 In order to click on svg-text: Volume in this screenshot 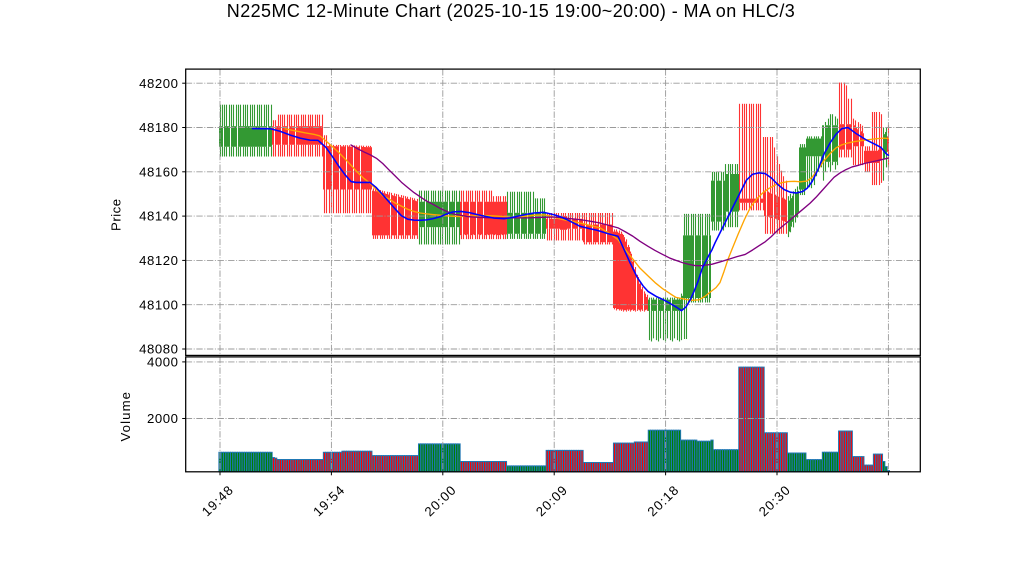, I will do `click(125, 416)`.